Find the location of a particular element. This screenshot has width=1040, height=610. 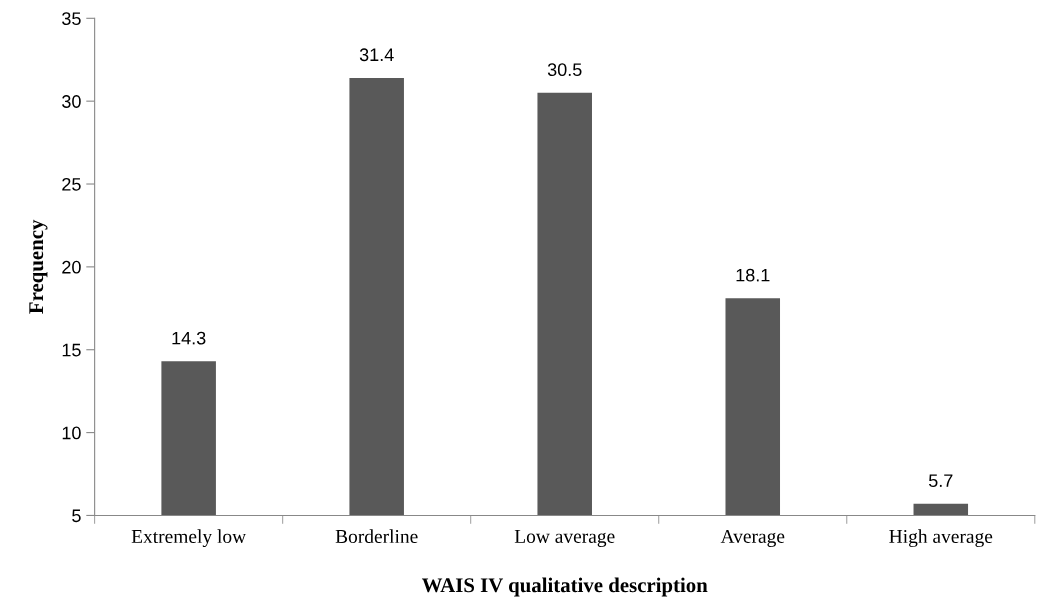

y-tick-label: 15 is located at coordinates (71, 350).